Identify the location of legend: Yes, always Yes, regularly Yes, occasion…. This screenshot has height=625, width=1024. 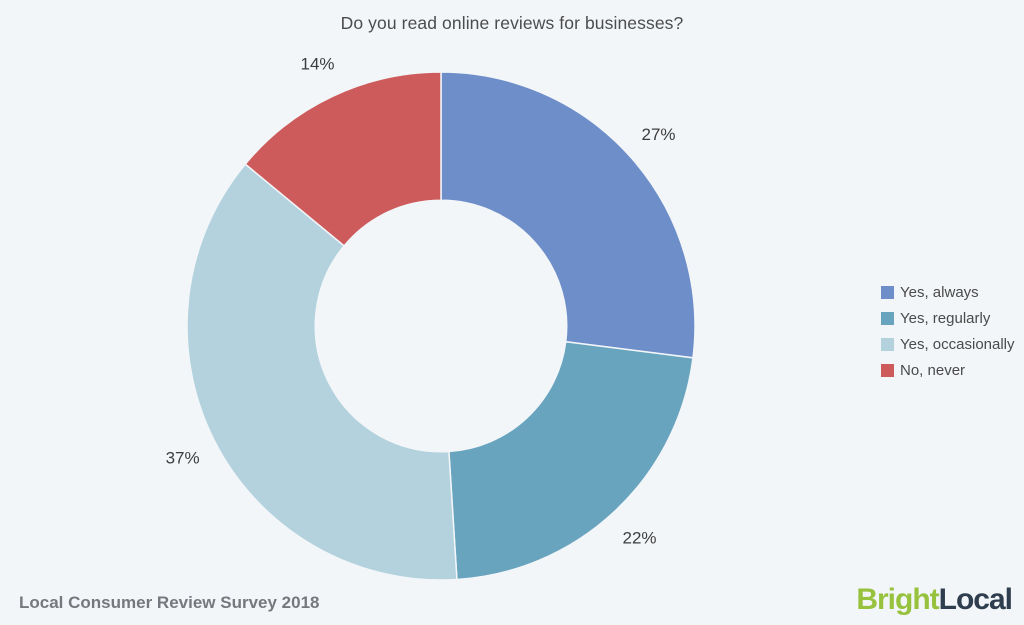
(948, 331).